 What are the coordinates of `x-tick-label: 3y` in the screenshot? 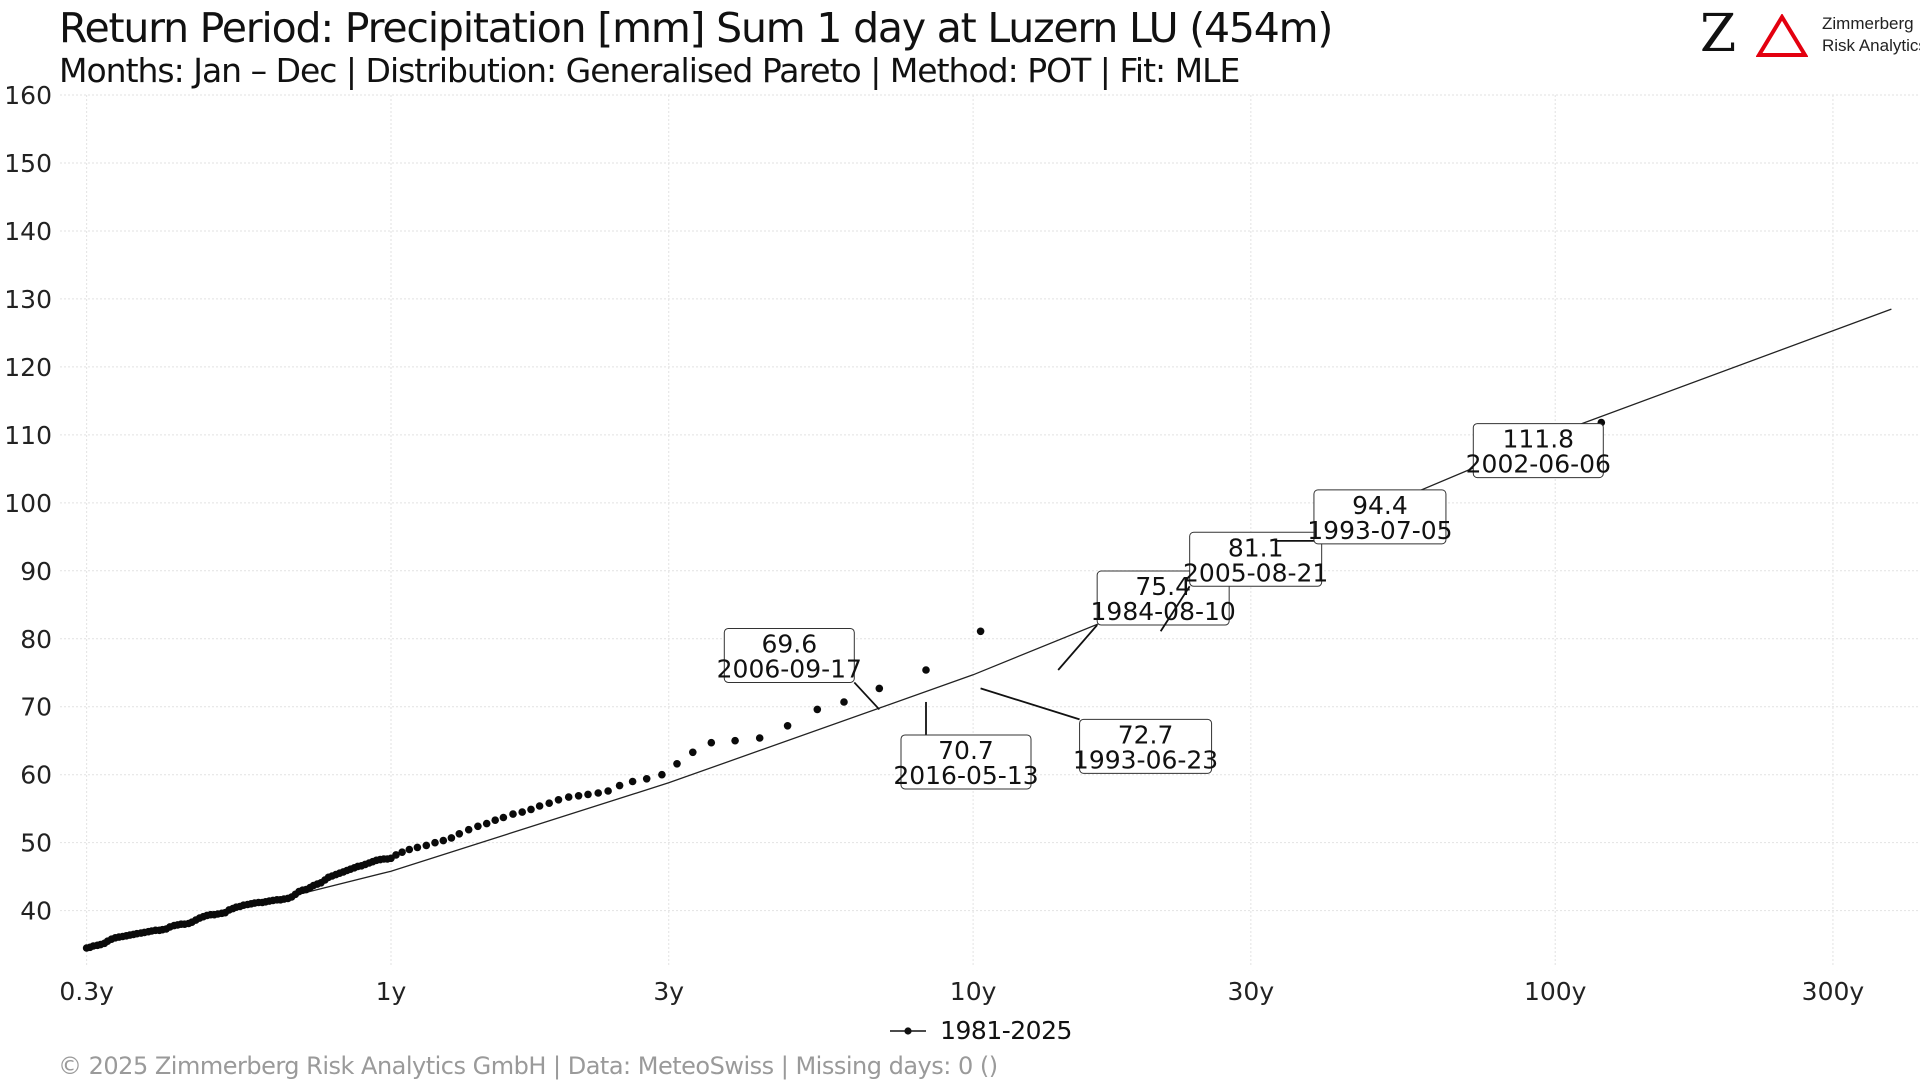 It's located at (668, 991).